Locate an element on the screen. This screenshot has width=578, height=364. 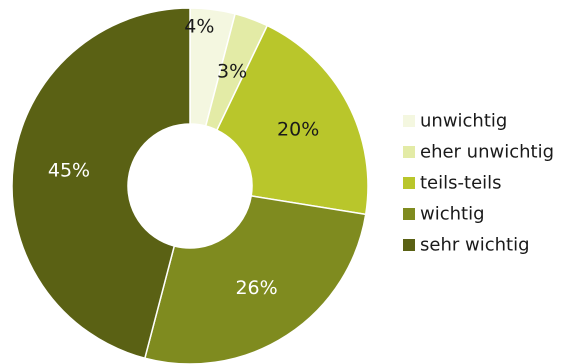
data-label-teils-teils: 20% is located at coordinates (298, 130).